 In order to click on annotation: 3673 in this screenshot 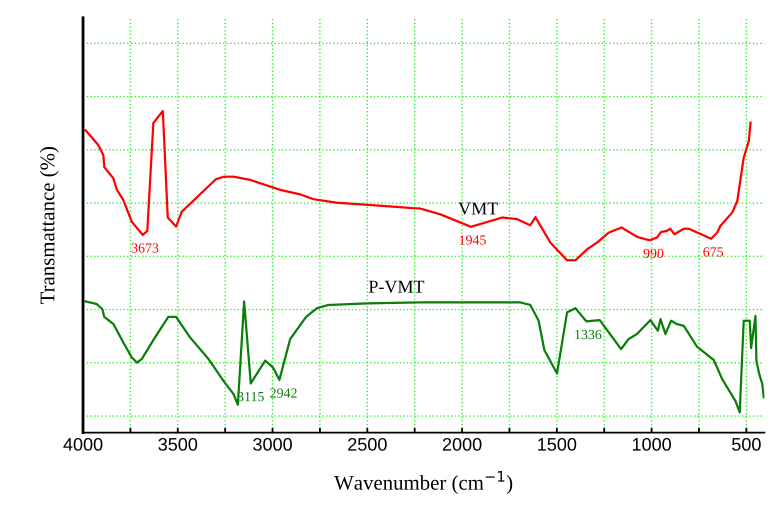, I will do `click(145, 248)`.